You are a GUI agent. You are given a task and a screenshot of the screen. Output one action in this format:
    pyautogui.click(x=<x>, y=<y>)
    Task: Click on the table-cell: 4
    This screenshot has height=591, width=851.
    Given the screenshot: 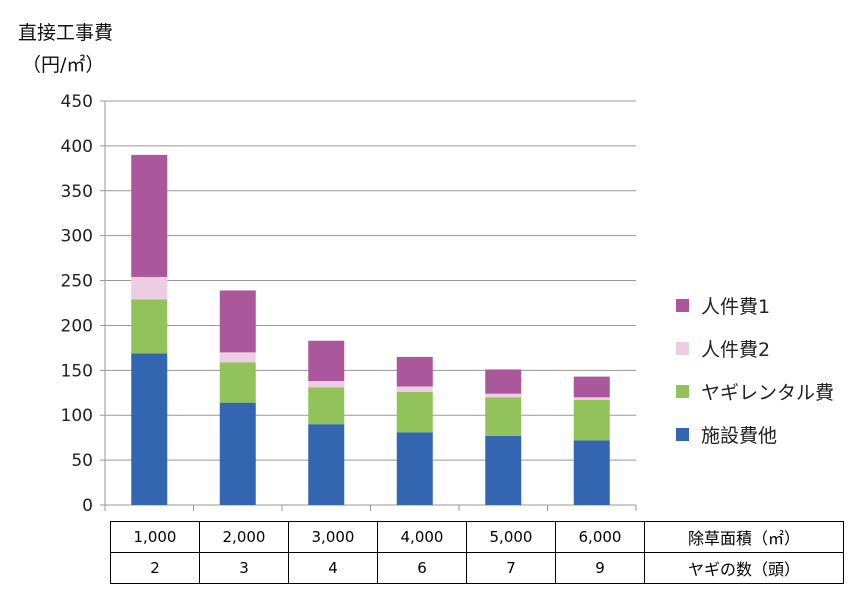 What is the action you would take?
    pyautogui.click(x=333, y=568)
    